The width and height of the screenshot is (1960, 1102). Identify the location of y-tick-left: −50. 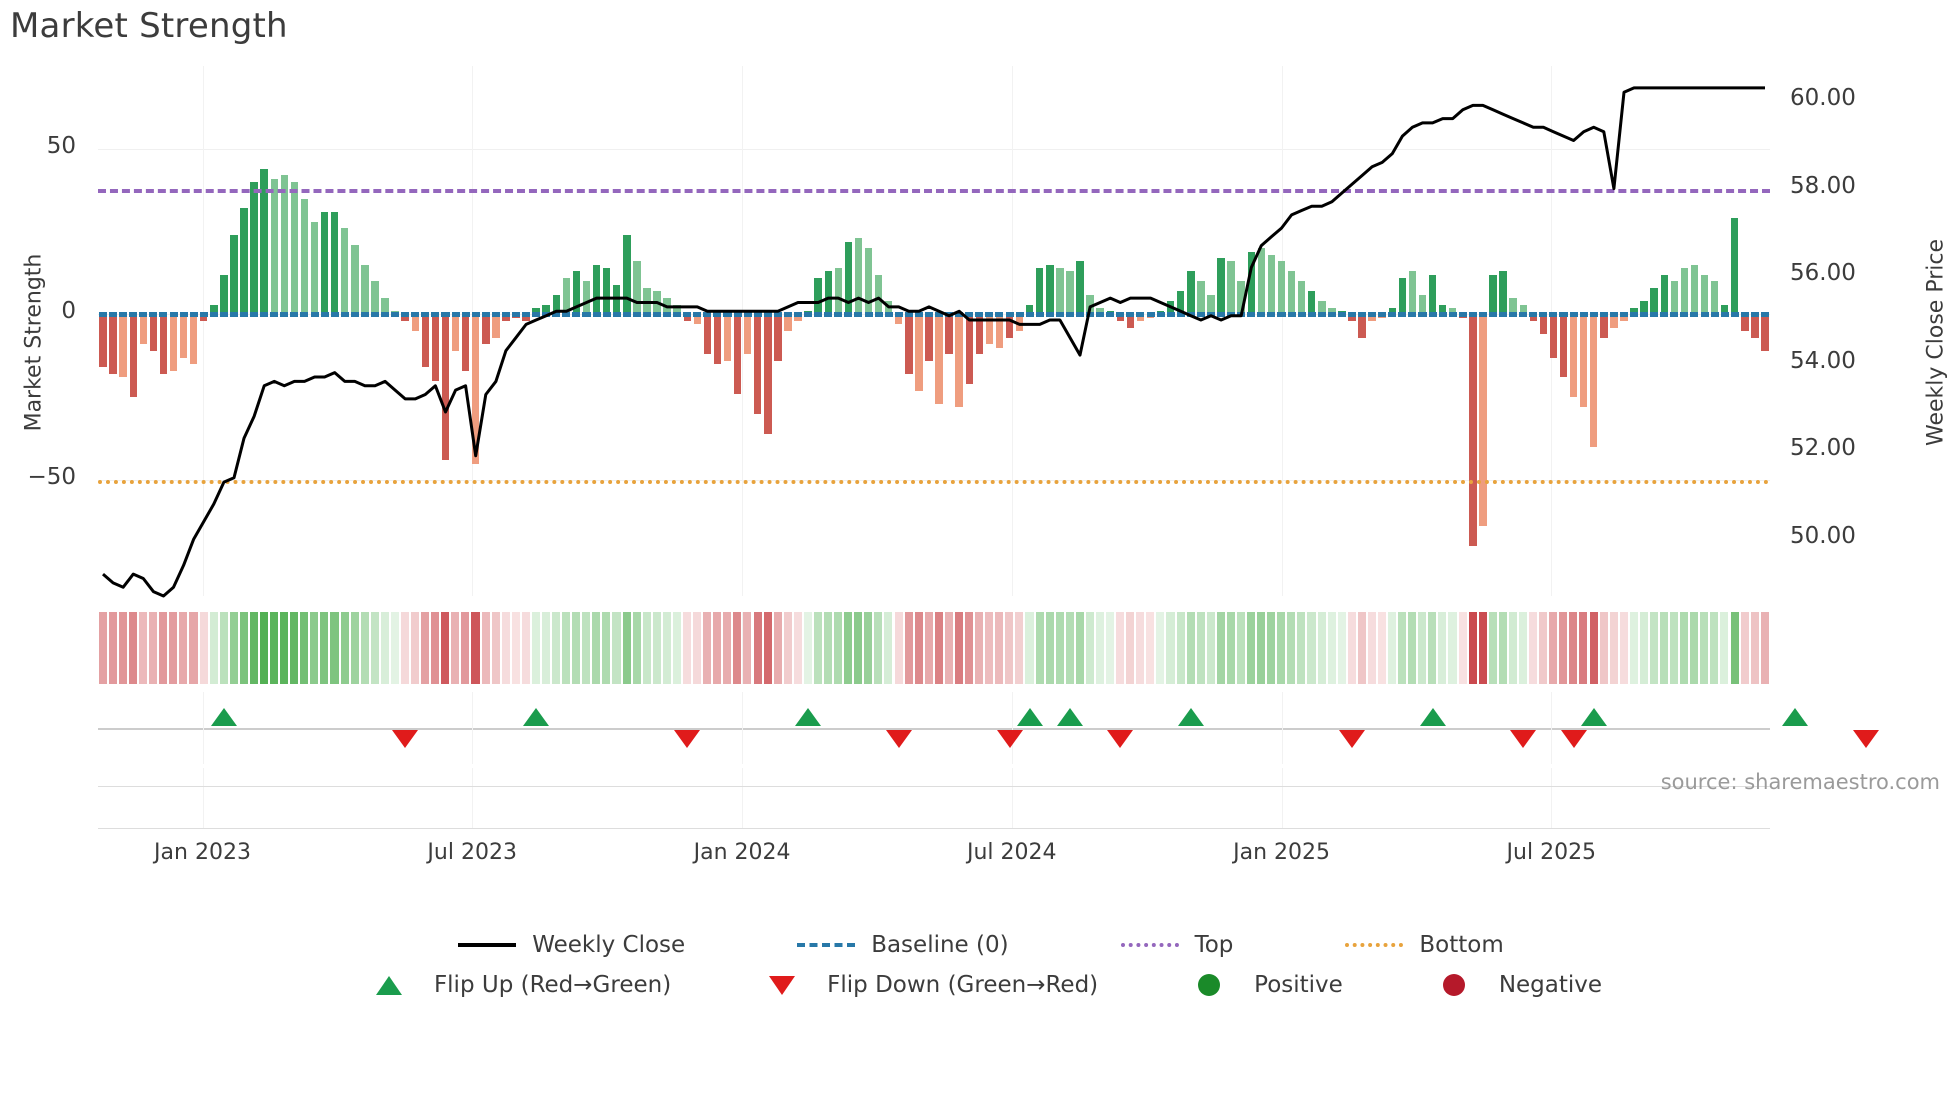
(51, 477).